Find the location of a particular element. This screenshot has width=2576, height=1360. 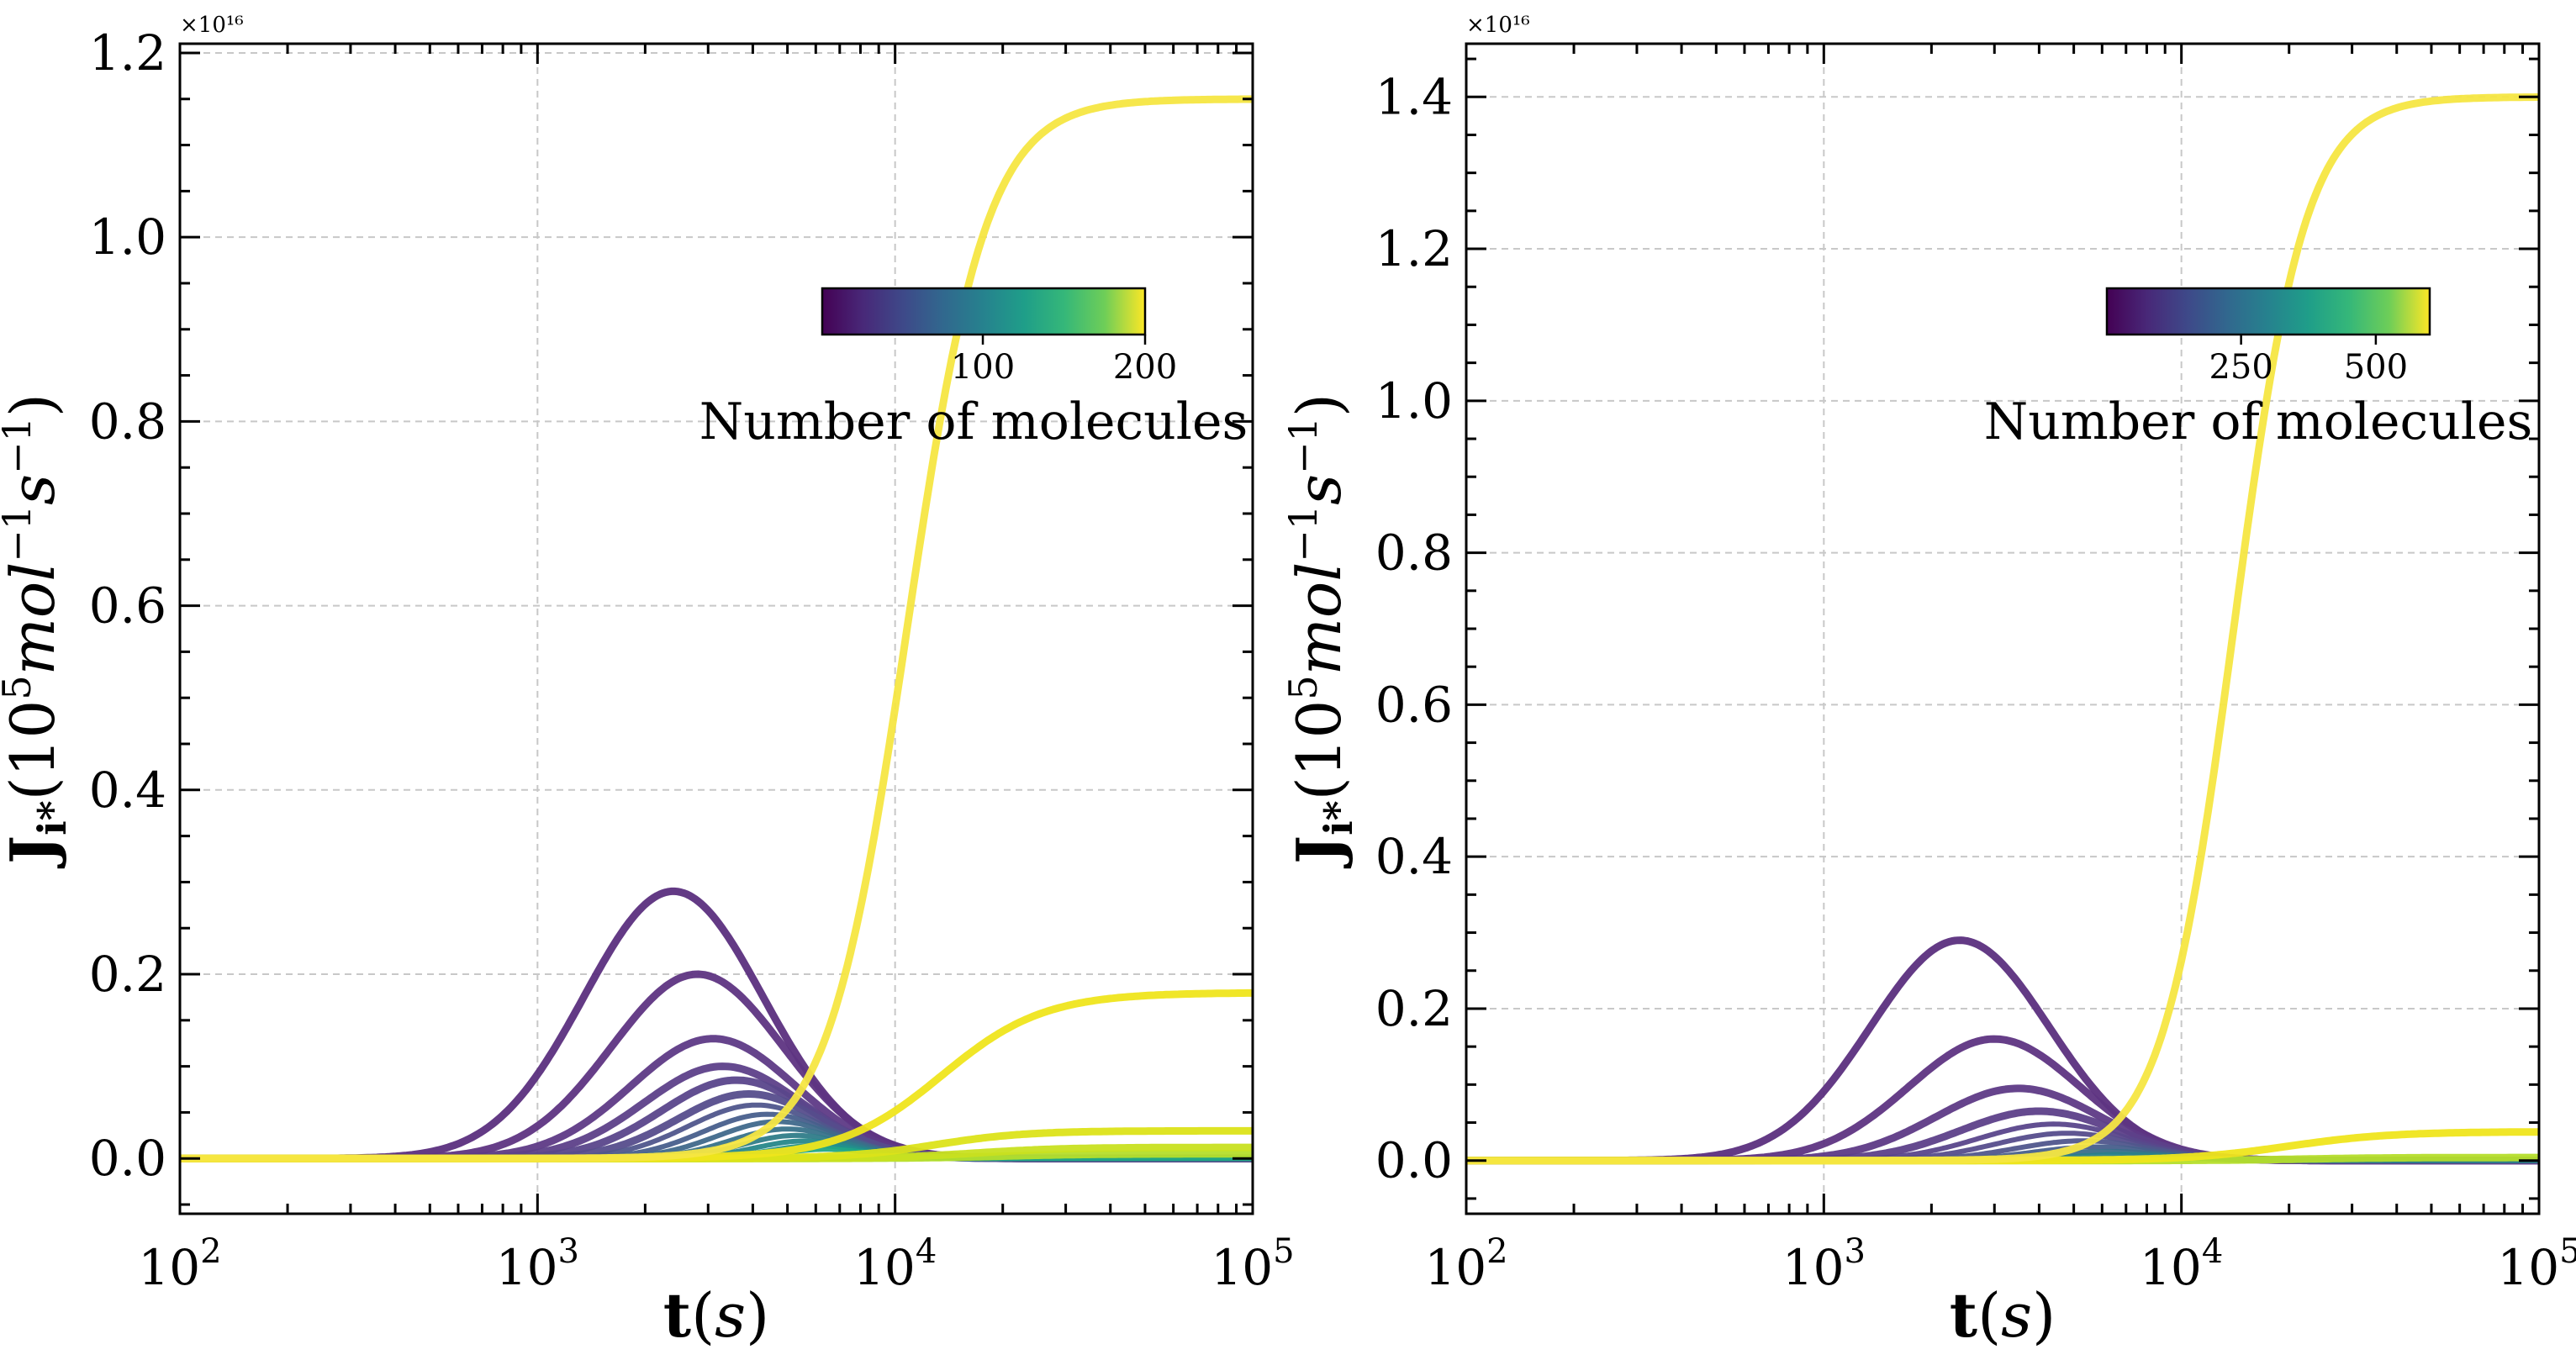

colorbar-tick-label: 500 is located at coordinates (2376, 367).